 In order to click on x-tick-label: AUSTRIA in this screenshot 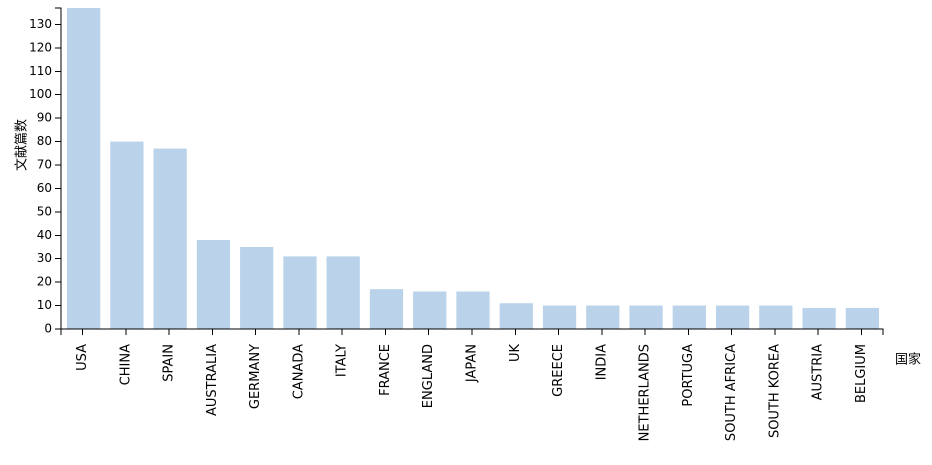, I will do `click(818, 372)`.